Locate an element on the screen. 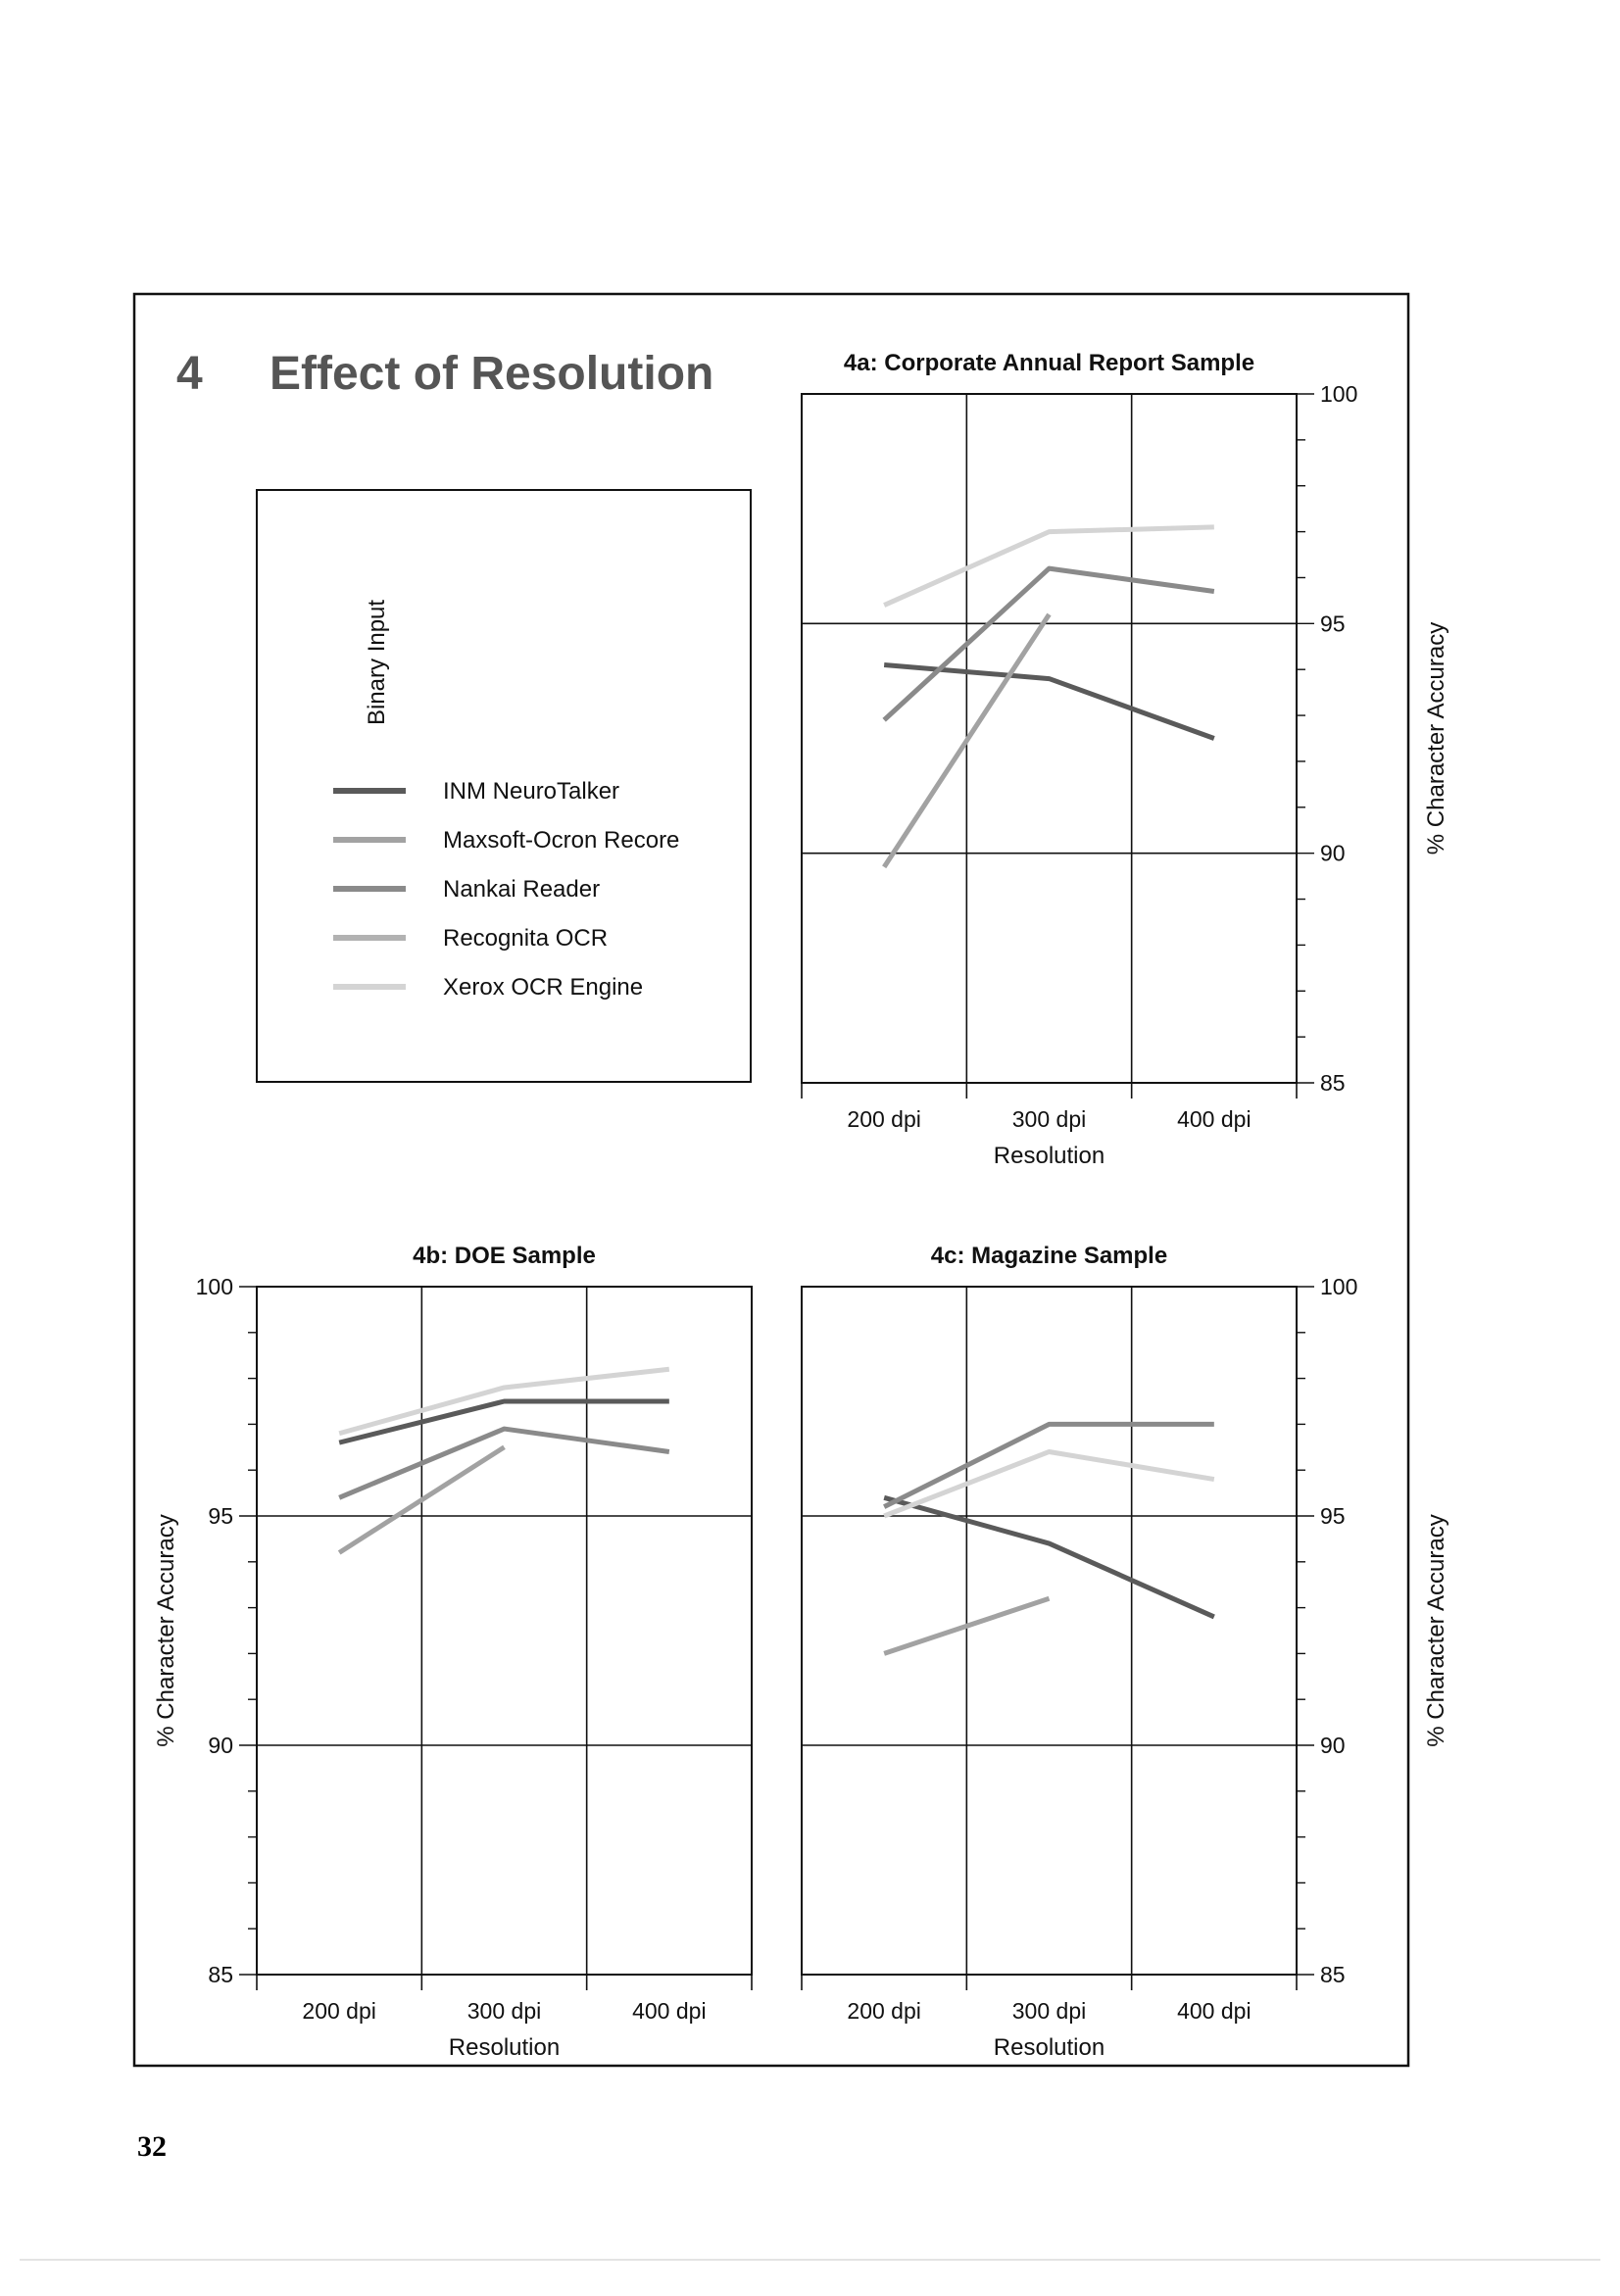  chart-title: 4a: Corporate Annual Report Sample is located at coordinates (1049, 363).